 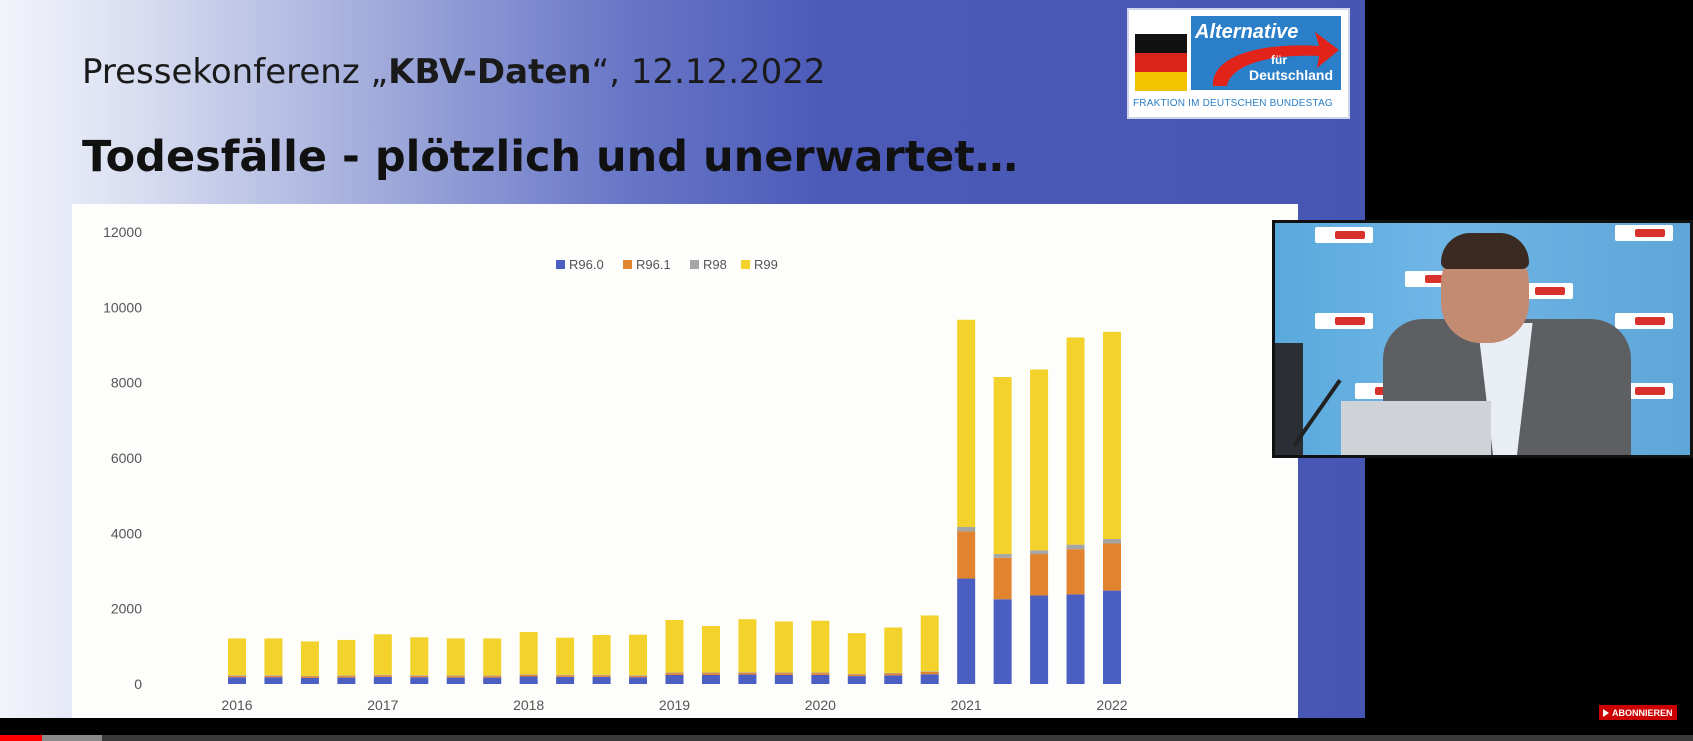 What do you see at coordinates (1279, 60) in the screenshot?
I see `logo-name-line2: für` at bounding box center [1279, 60].